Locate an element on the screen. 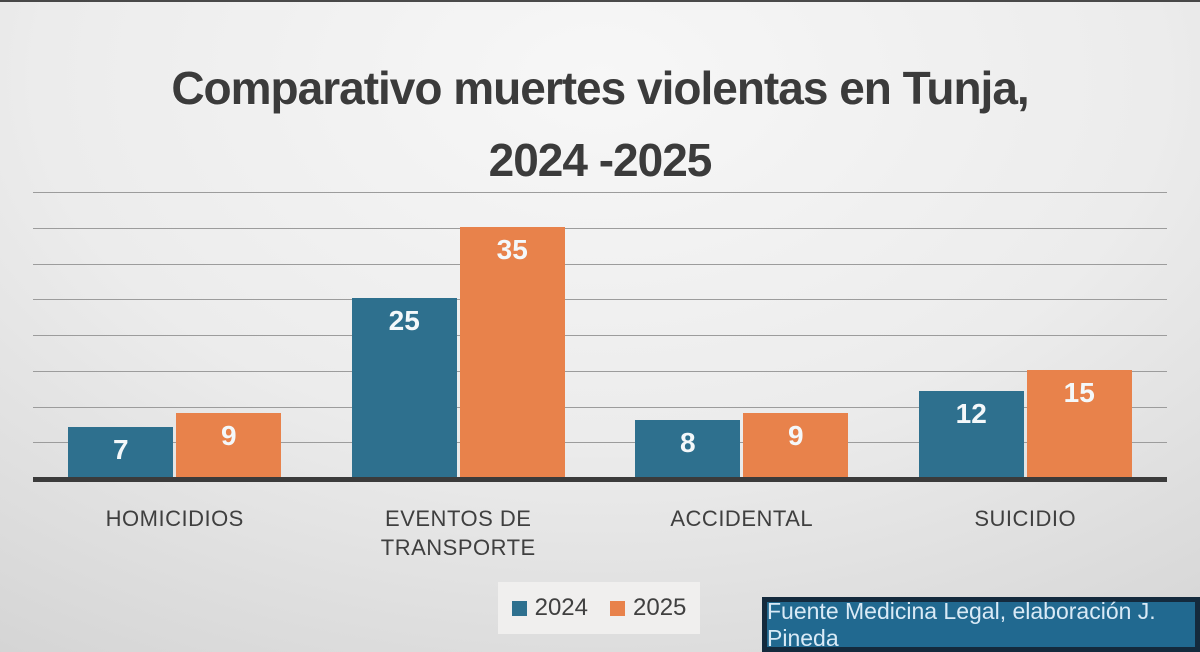 This screenshot has height=652, width=1200. legend-item-2024: 2024 is located at coordinates (549, 608).